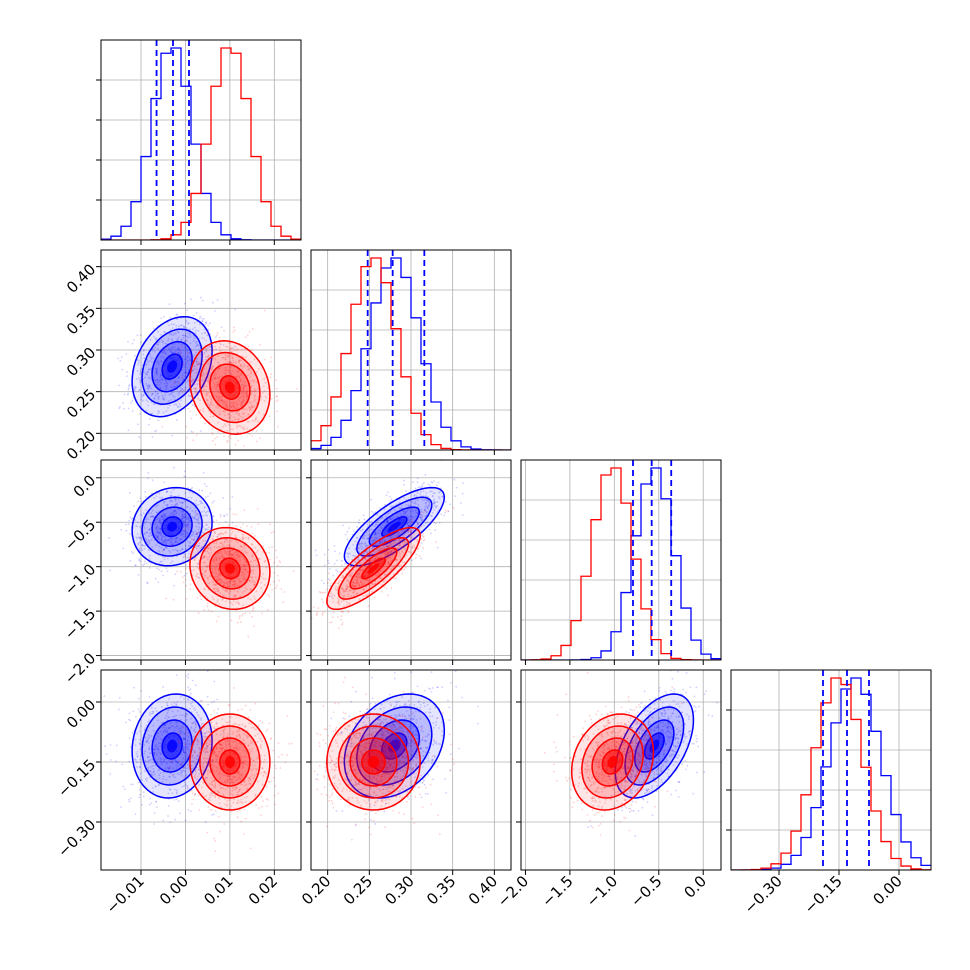 The width and height of the screenshot is (970, 970). Describe the element at coordinates (602, 891) in the screenshot. I see `x-tick-label: −1.0` at that location.